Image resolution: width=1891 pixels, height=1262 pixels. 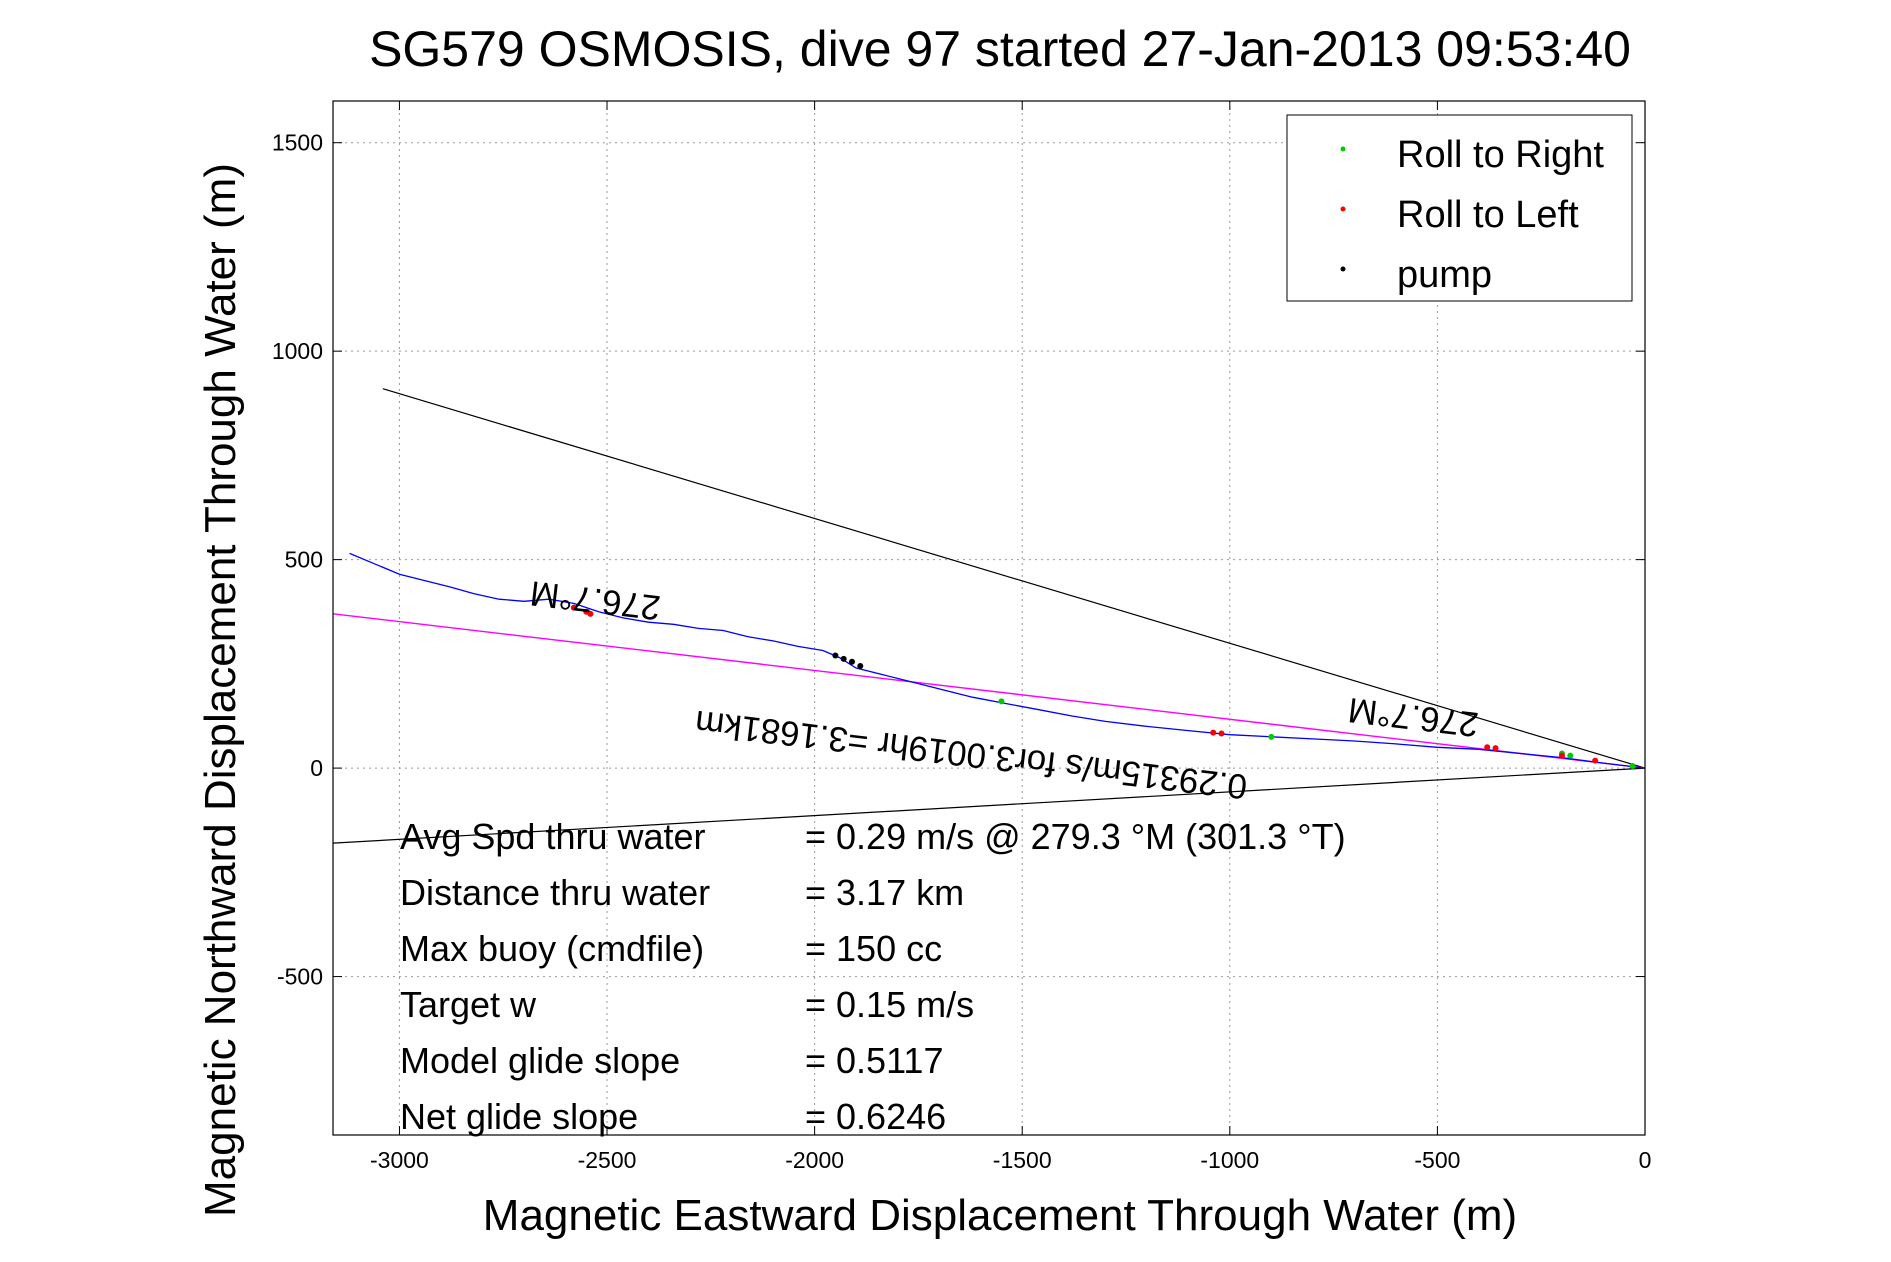 I want to click on stat-label: Max buoy (cmdfile), so click(x=552, y=948).